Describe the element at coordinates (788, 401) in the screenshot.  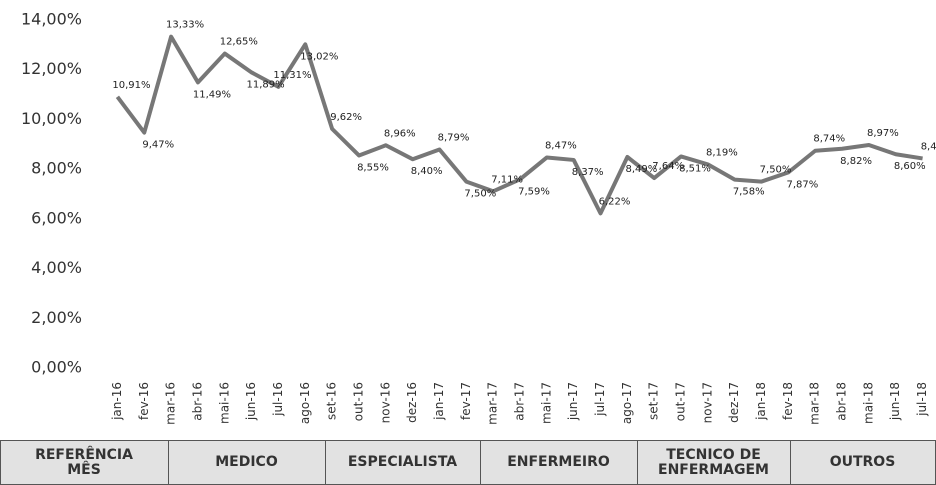
I see `x-tick-label: fev-18` at that location.